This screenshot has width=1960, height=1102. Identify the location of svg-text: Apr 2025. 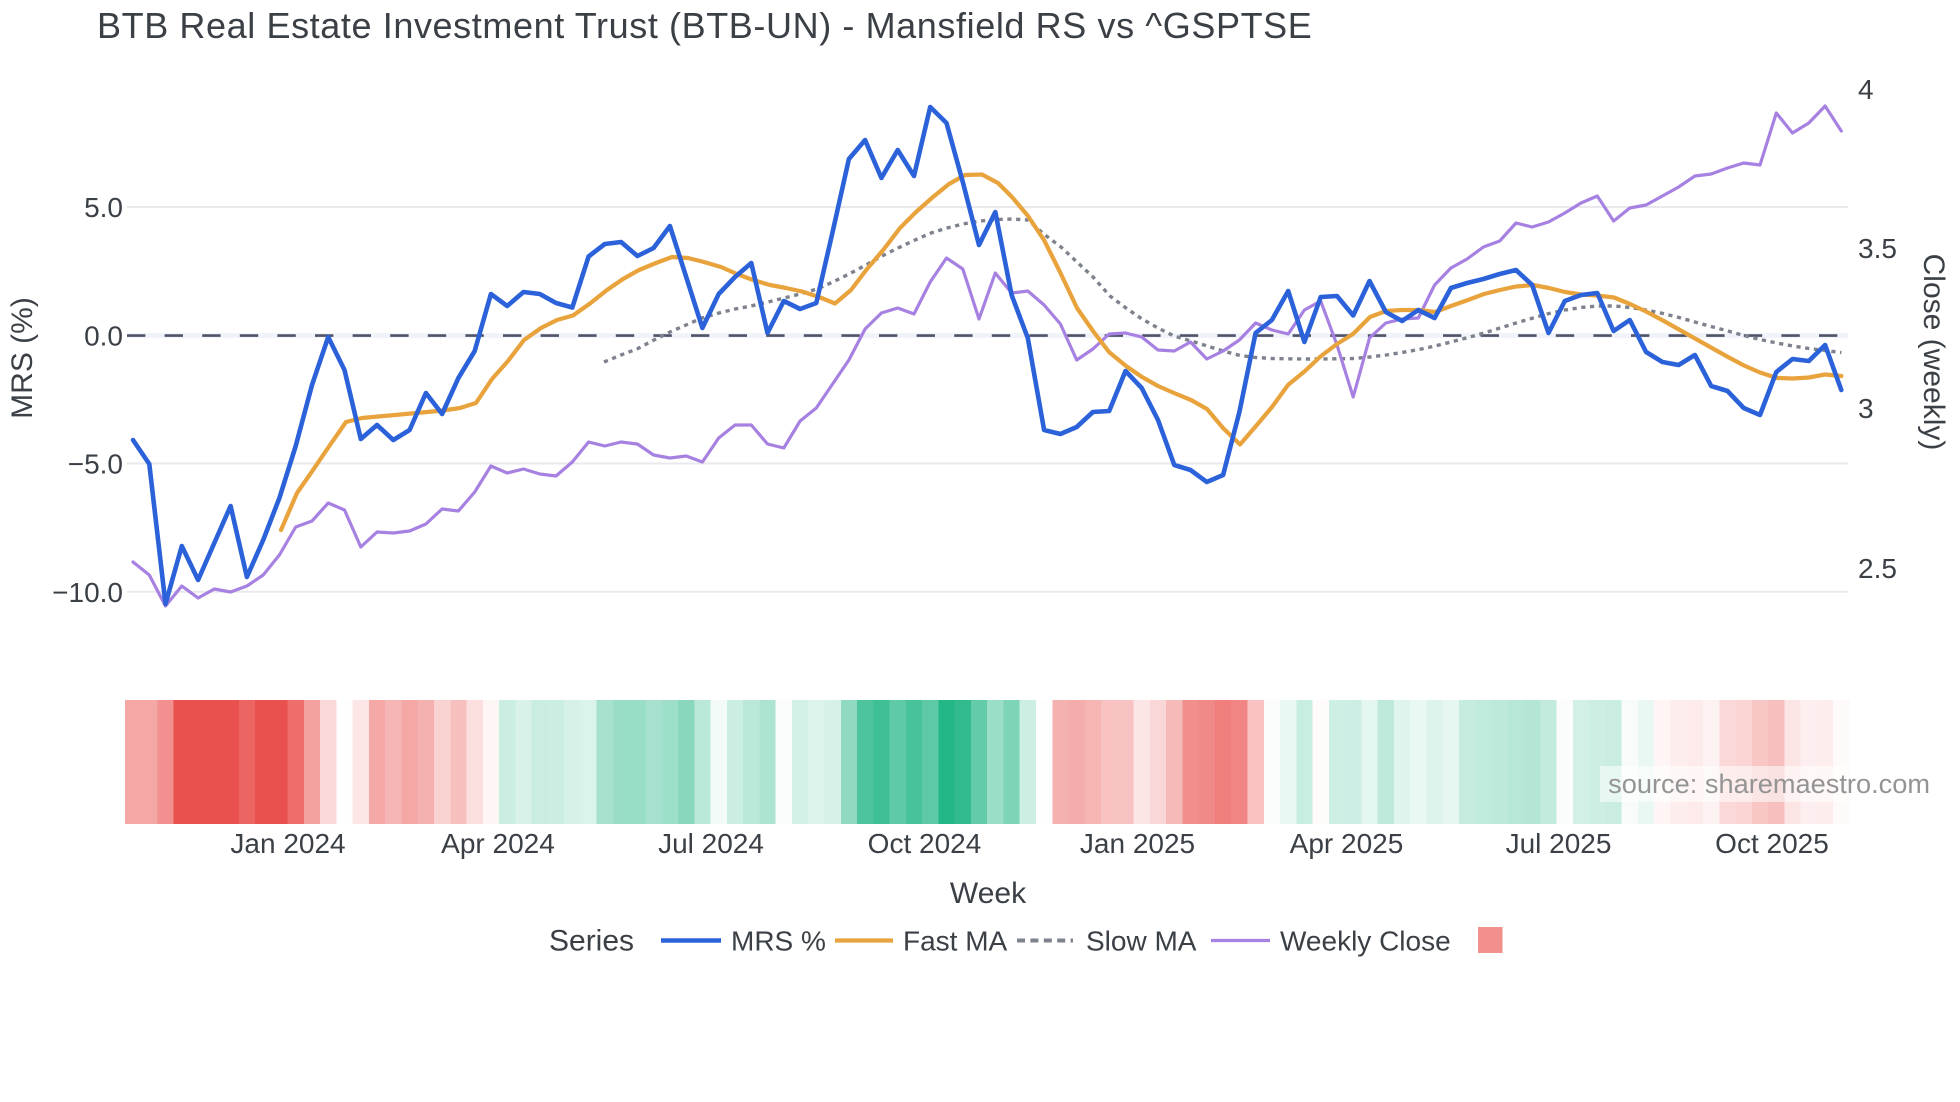
(1347, 843).